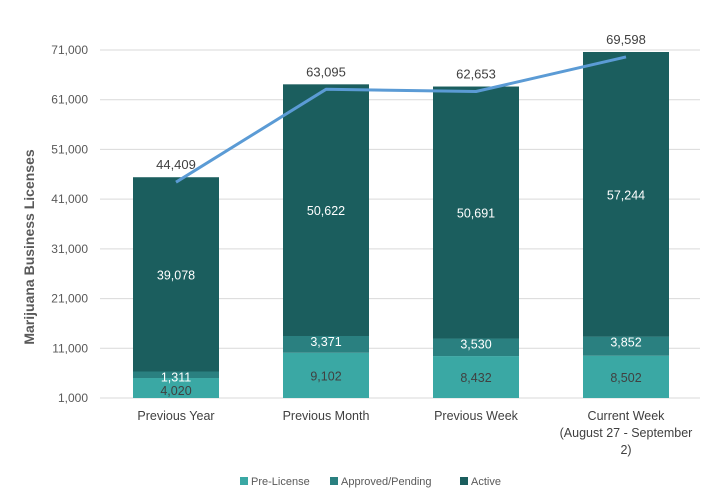  I want to click on total-label: 44,409, so click(176, 164).